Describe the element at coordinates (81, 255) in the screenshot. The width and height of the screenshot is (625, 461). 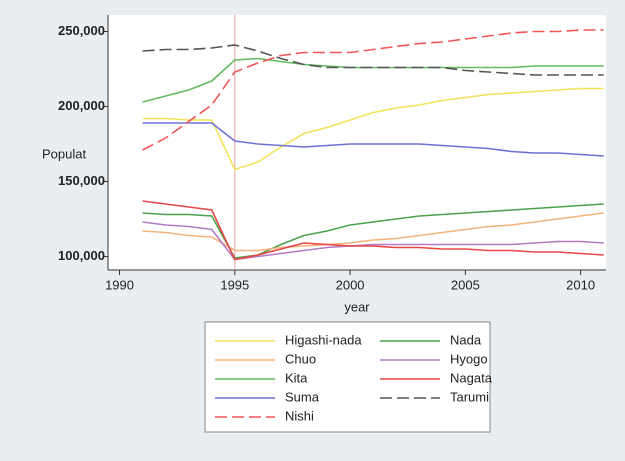
I see `y-tick-label: 100,000` at that location.